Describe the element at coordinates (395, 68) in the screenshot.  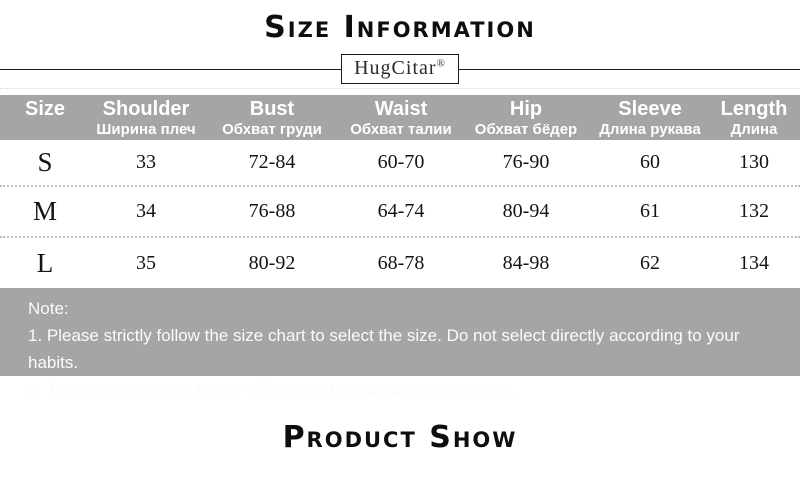
I see `brand-name: HugCitar` at that location.